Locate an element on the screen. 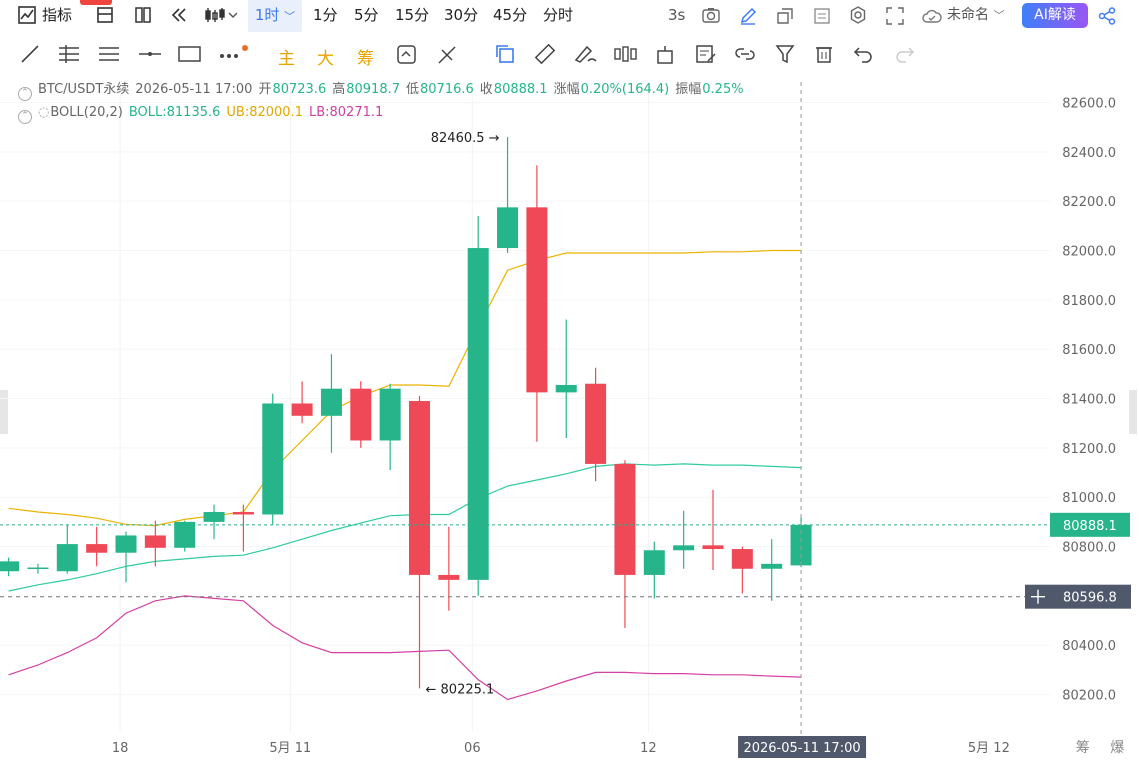 Image resolution: width=1139 pixels, height=760 pixels. right-panel-handle is located at coordinates (1133, 412).